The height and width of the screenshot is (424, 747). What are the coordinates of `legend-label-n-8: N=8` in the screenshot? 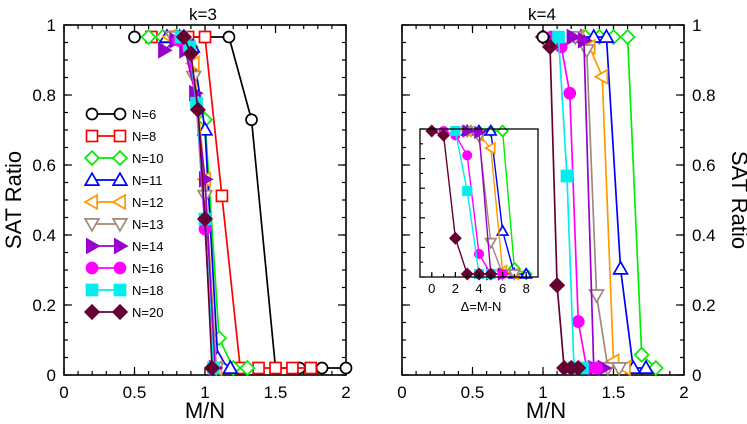 It's located at (144, 136).